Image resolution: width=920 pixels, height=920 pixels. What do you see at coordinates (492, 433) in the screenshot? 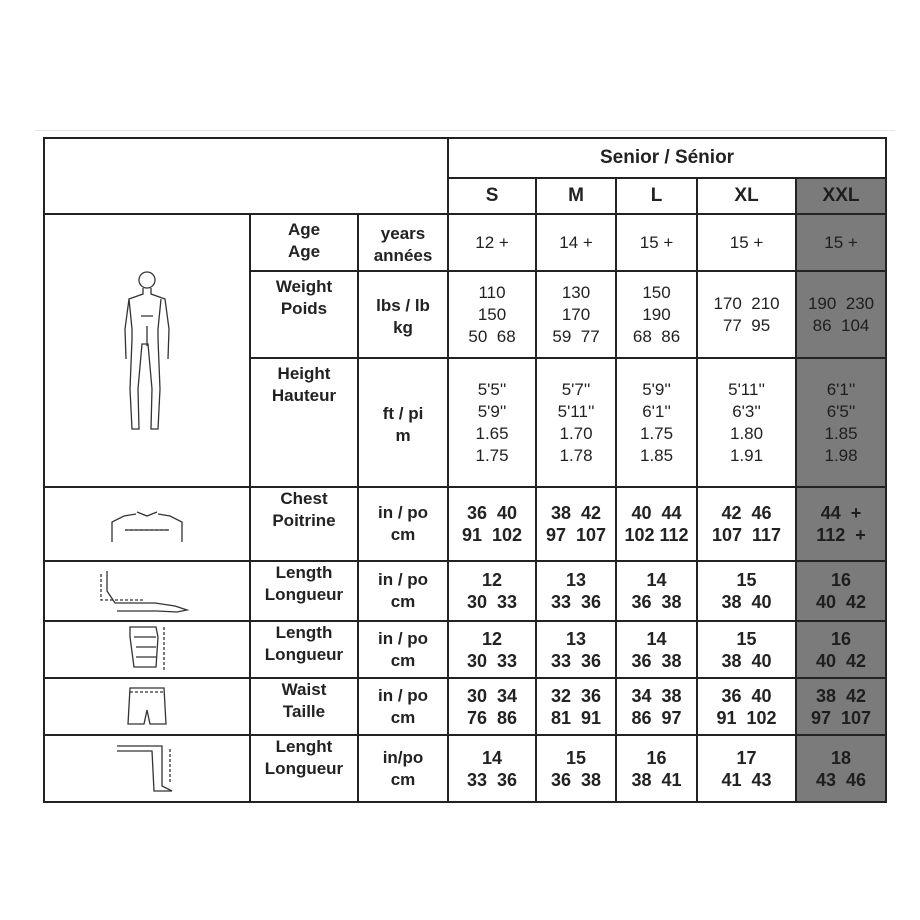
I see `value-cell-s-line: 1.65` at bounding box center [492, 433].